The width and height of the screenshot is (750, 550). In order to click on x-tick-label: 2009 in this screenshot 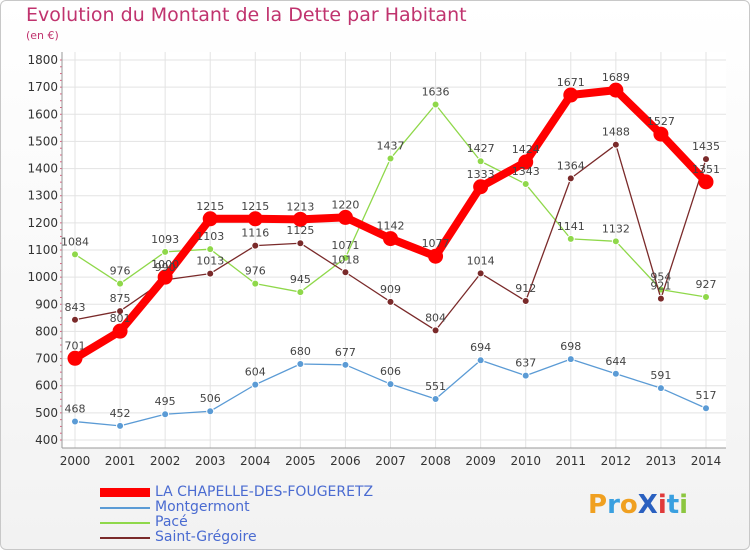, I will do `click(480, 461)`.